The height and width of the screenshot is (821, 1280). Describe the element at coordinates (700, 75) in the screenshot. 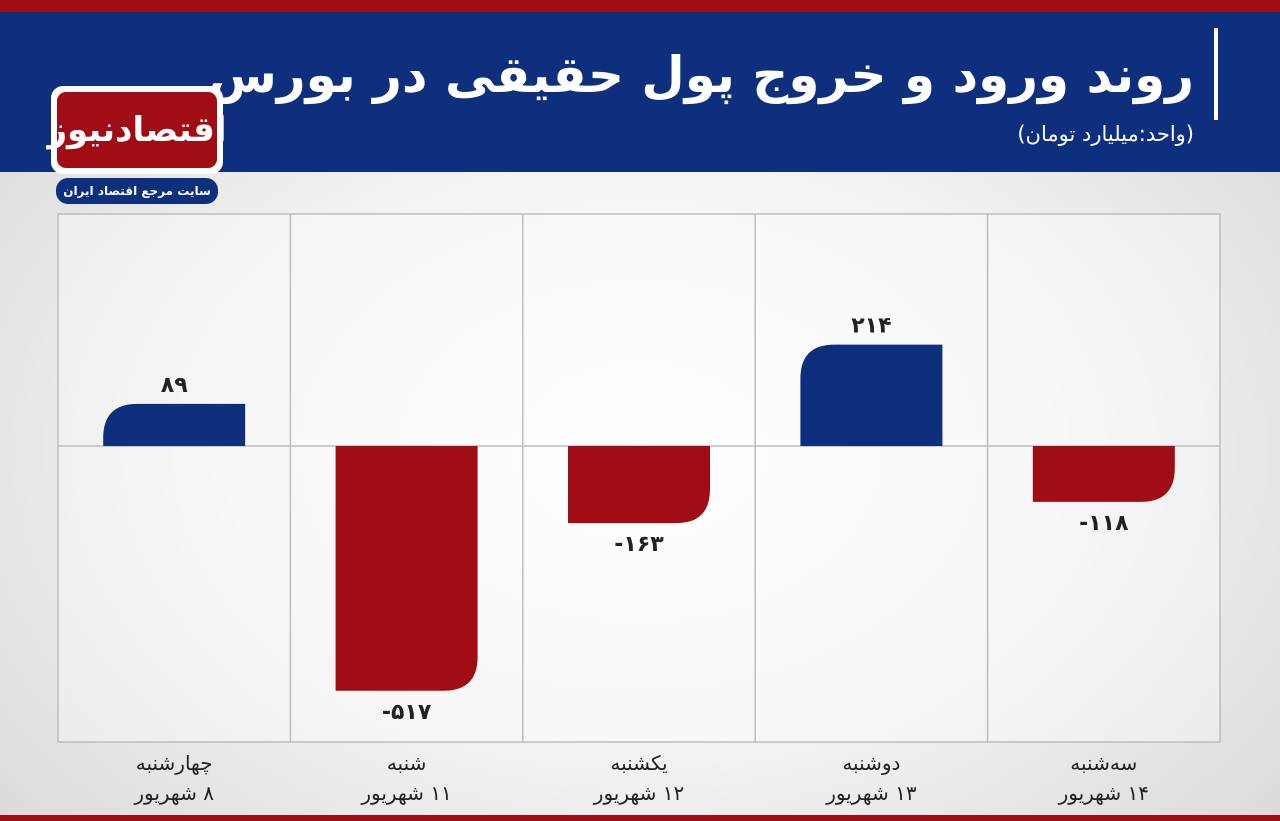

I see `chart-title: روند ورود و خروج پول حقیقی در بورس` at that location.